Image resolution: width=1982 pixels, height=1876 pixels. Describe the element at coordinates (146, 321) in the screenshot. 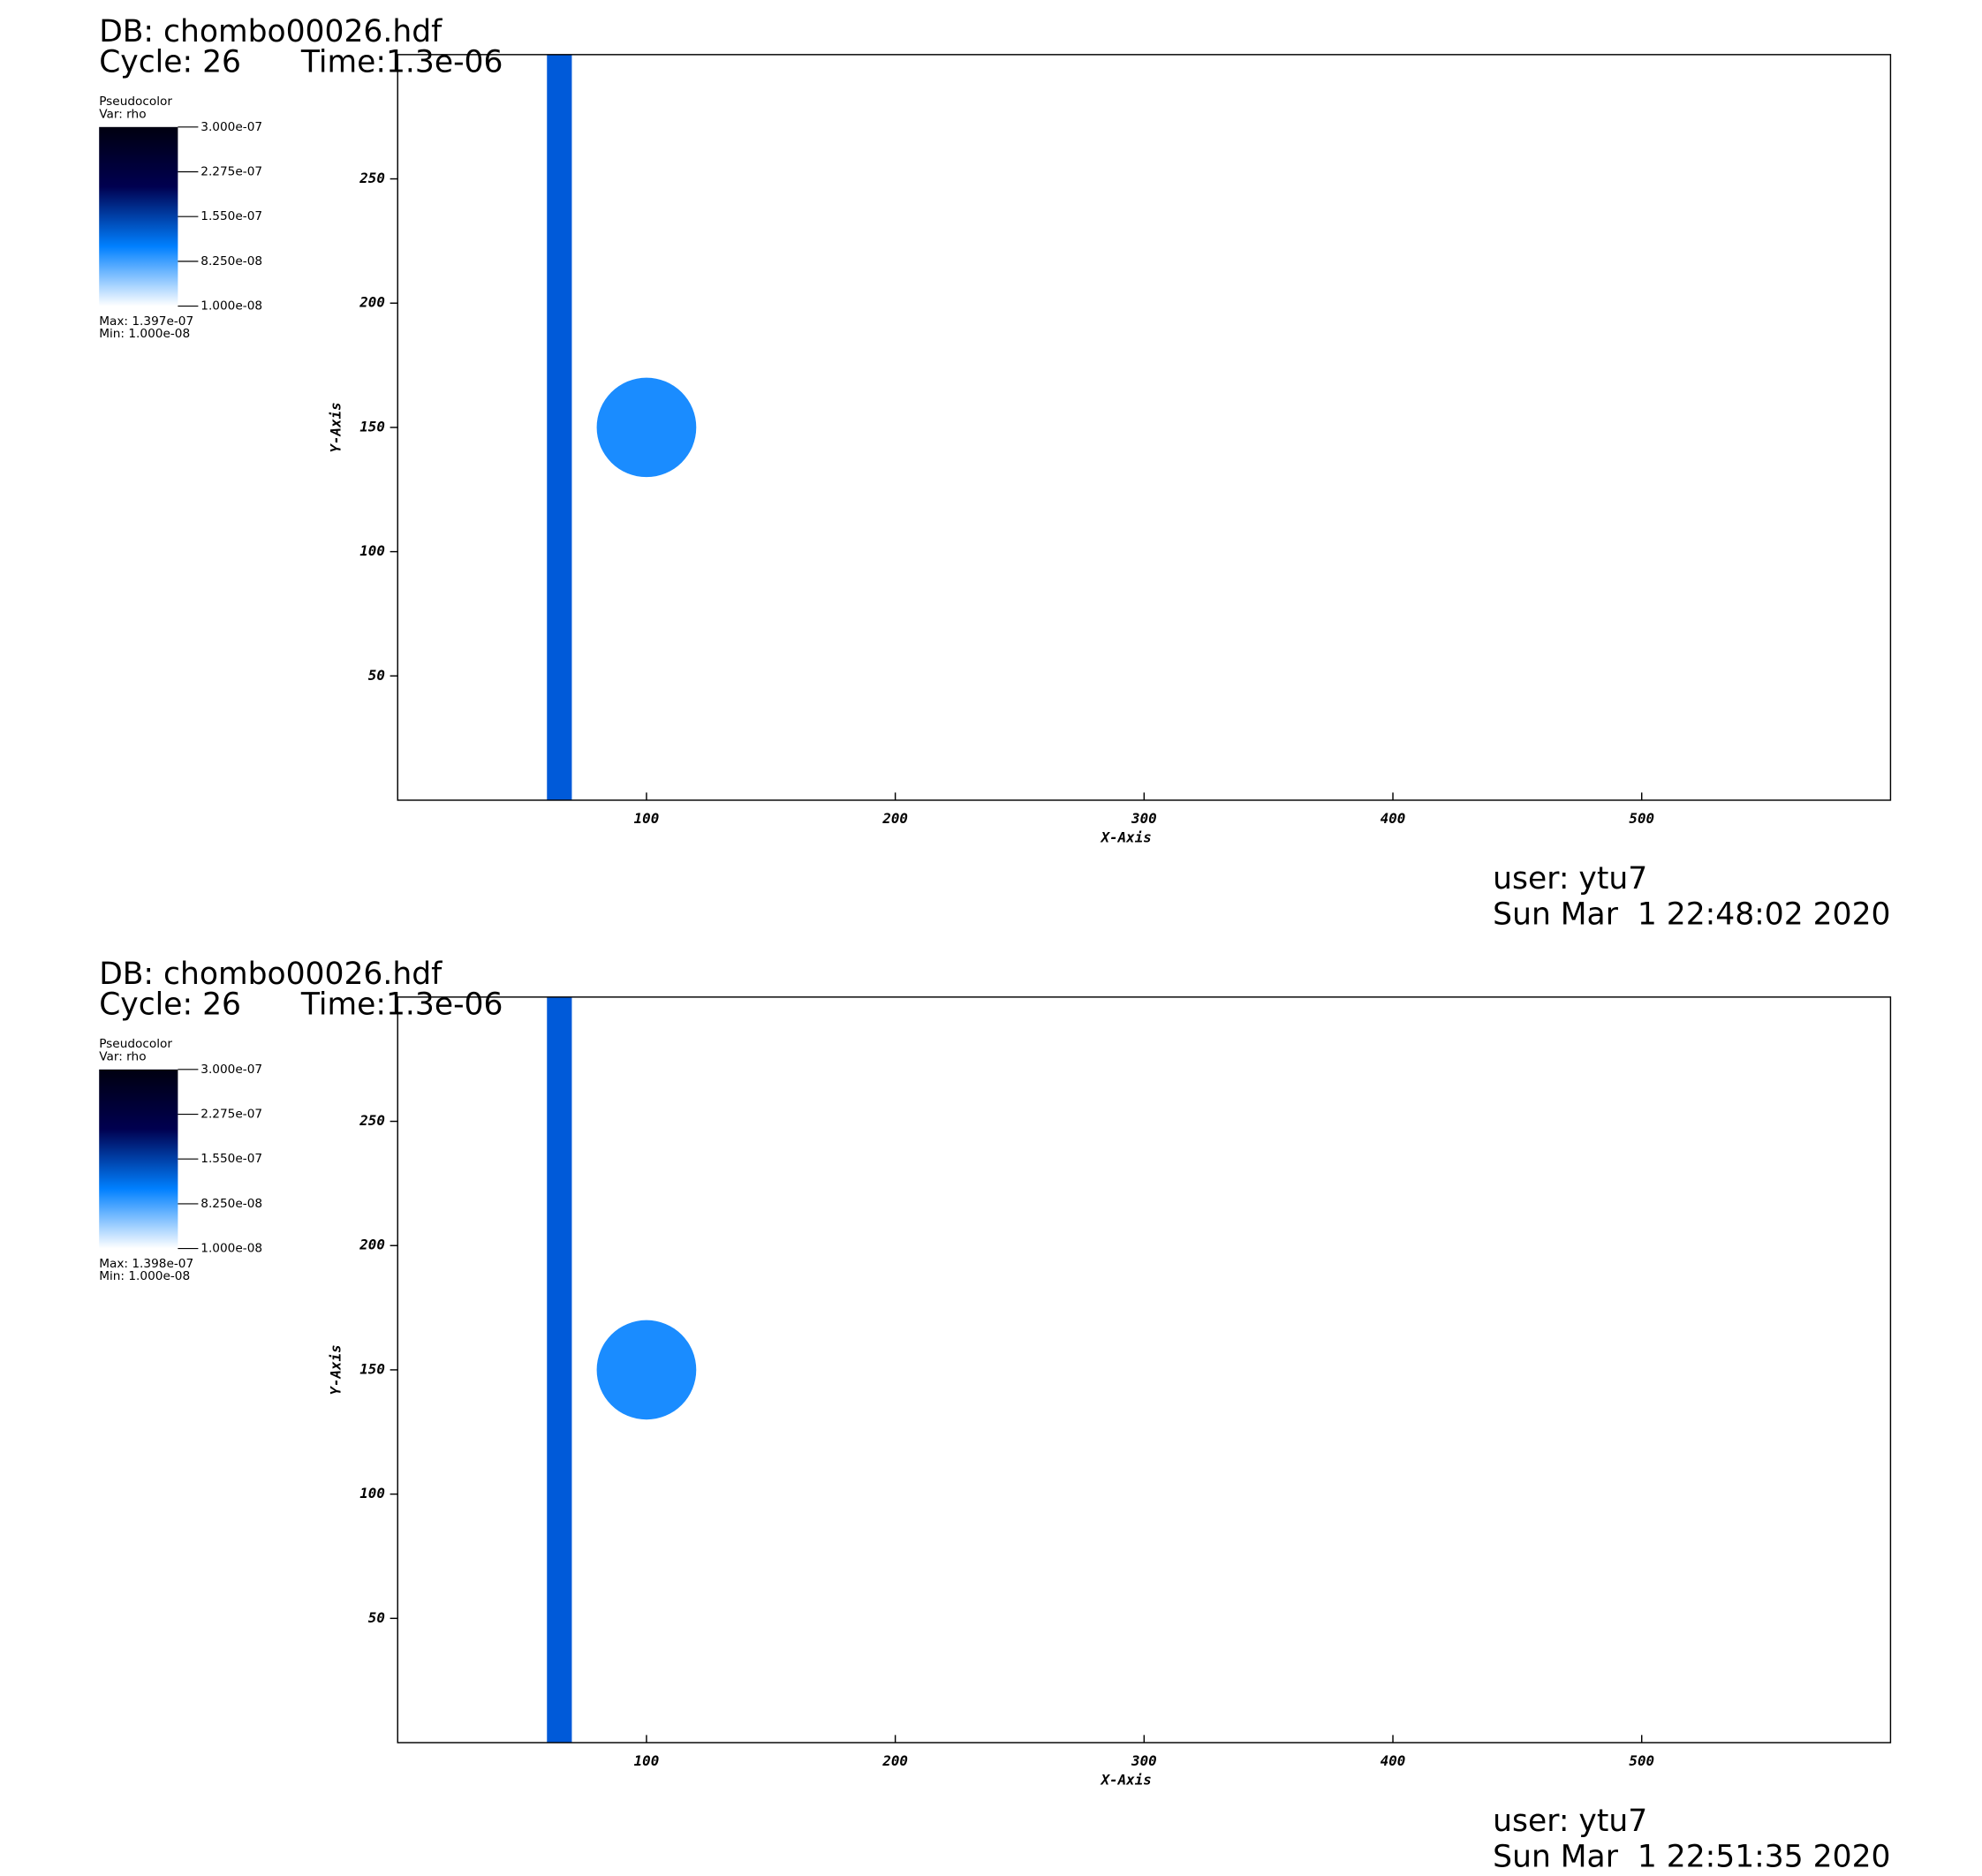

I see `colorbar-max: Max: 1.397e-07` at that location.